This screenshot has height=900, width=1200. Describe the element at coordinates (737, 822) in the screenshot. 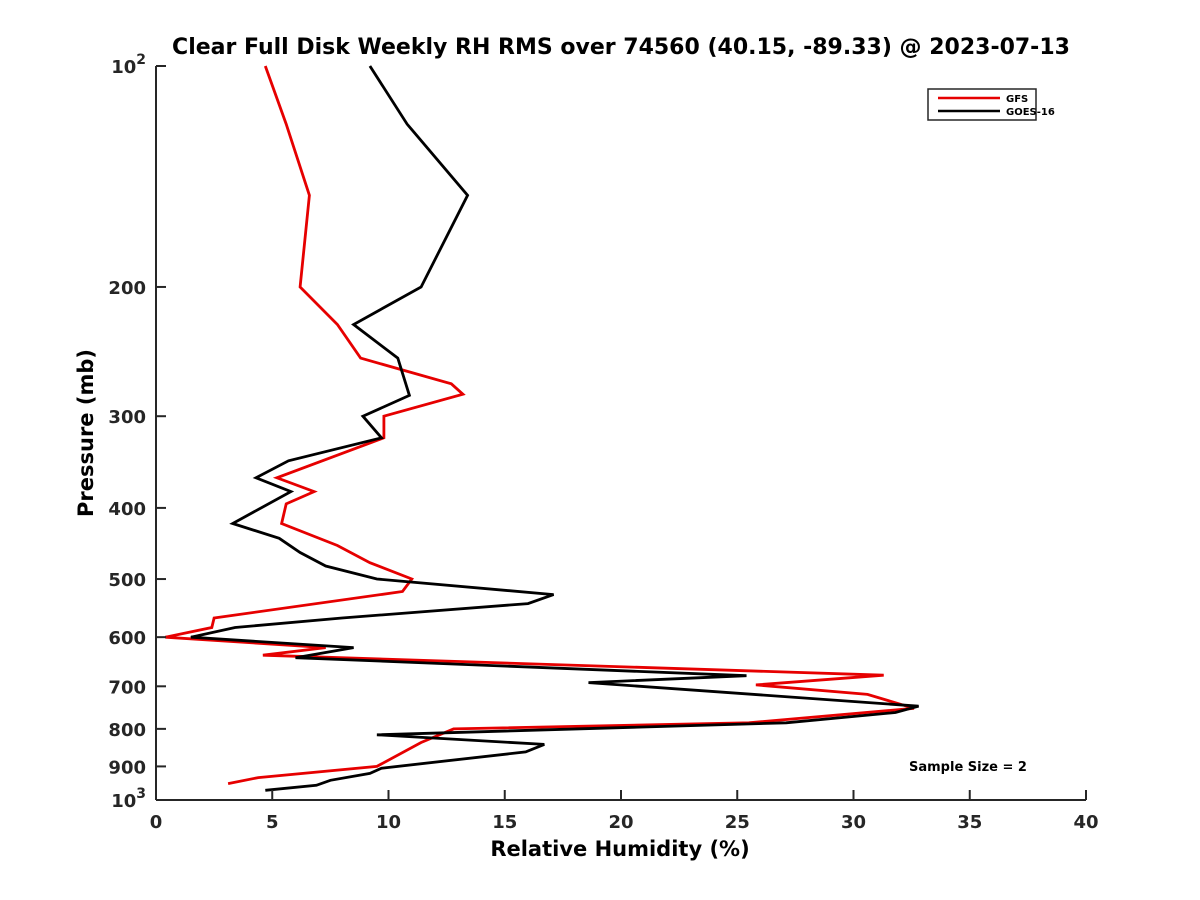

I see `x-tick-label: 25` at that location.